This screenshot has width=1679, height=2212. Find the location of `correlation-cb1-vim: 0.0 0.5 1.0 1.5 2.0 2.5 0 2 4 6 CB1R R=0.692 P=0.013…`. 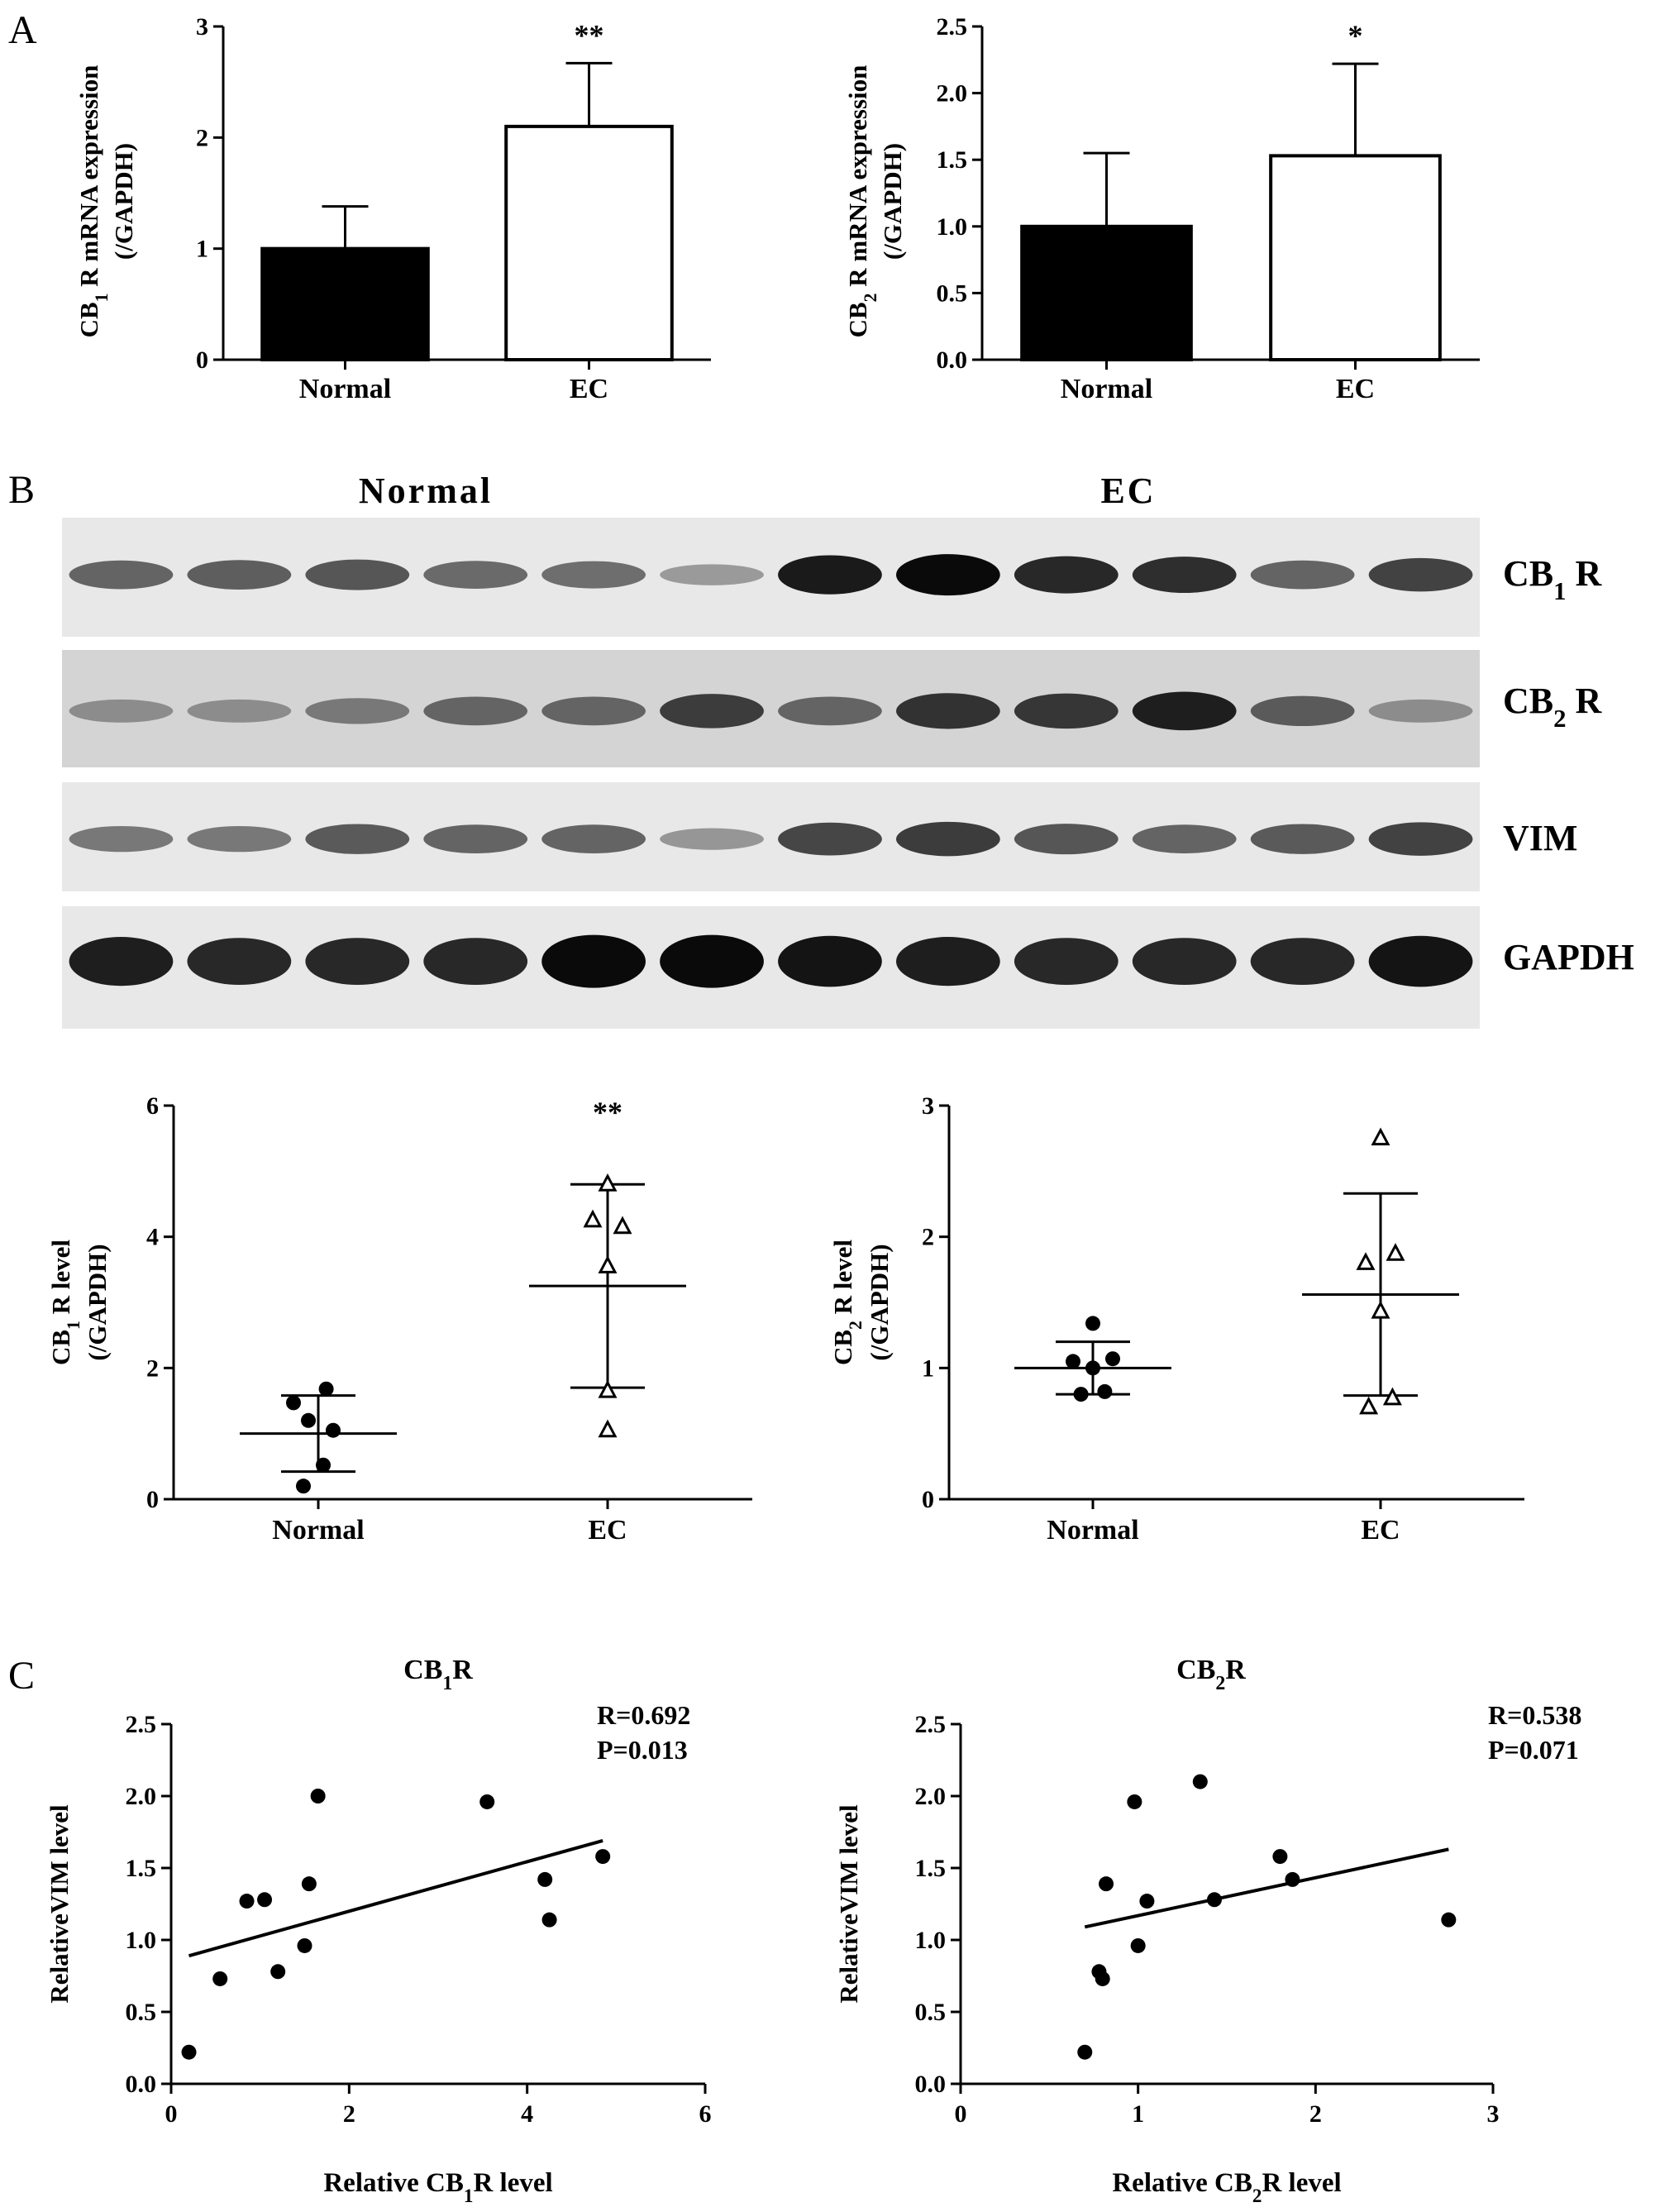

correlation-cb1-vim: 0.0 0.5 1.0 1.5 2.0 2.5 0 2 4 6 CB1R R=0.692 P=0.013… is located at coordinates (378, 1931).